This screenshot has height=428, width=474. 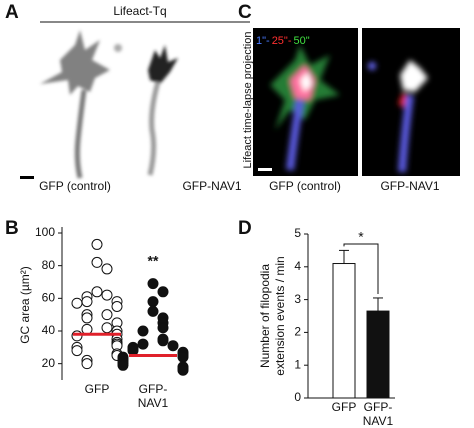 I want to click on y-tick-label: 2, so click(x=297, y=332).